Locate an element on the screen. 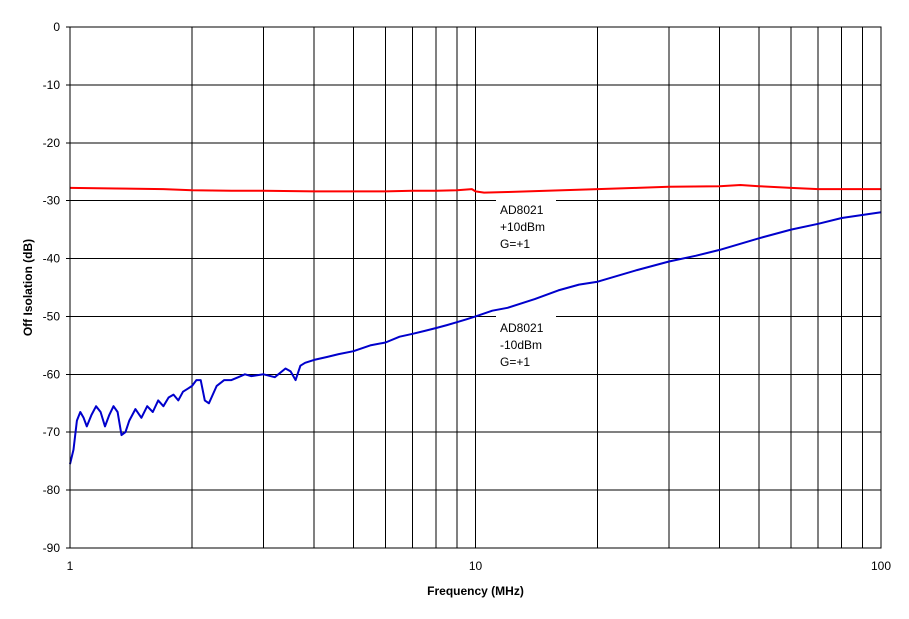 The height and width of the screenshot is (619, 909). y-tick-label: -20 is located at coordinates (52, 143).